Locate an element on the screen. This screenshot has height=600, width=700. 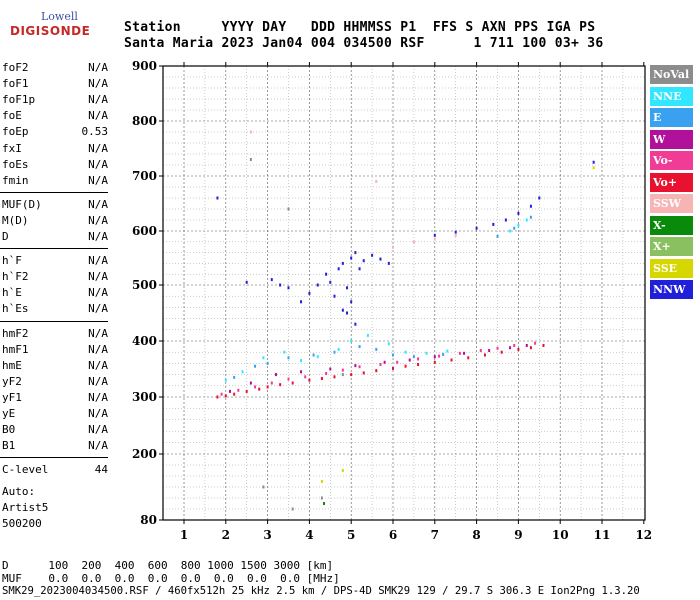
y-tick-label: 900 is located at coordinates (144, 66).